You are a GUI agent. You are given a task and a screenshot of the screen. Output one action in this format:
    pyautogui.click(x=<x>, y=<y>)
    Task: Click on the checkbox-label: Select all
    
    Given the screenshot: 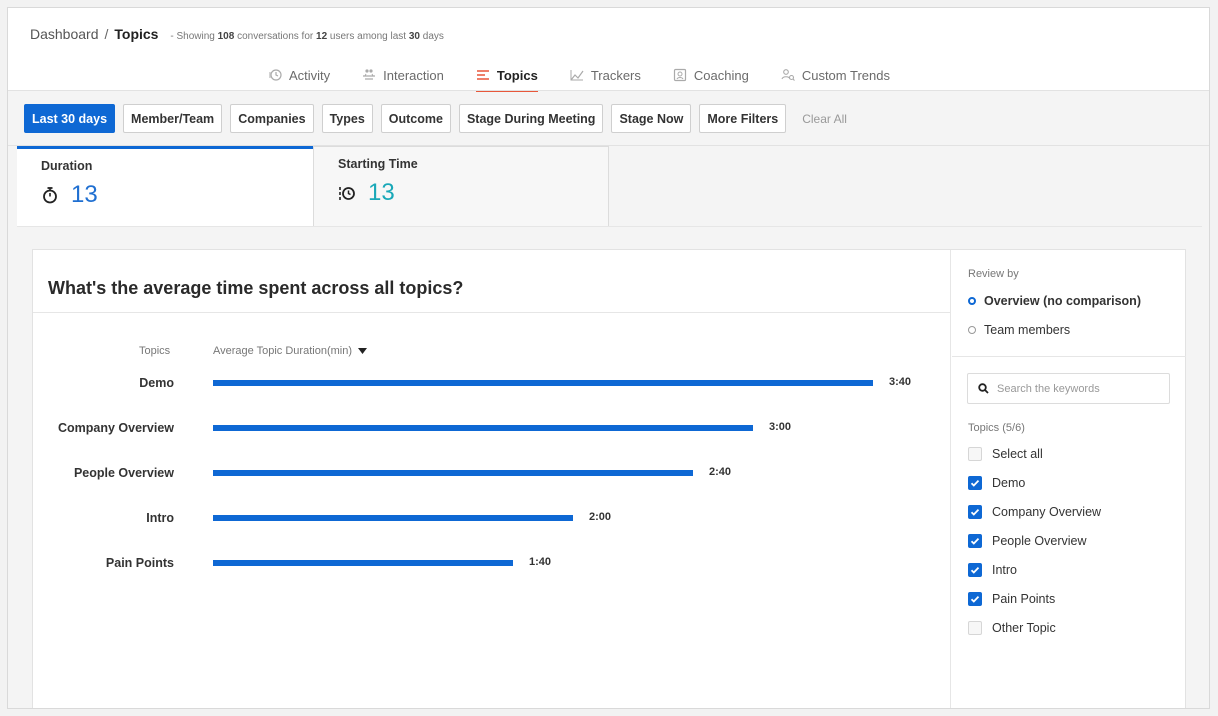 What is the action you would take?
    pyautogui.click(x=1017, y=454)
    